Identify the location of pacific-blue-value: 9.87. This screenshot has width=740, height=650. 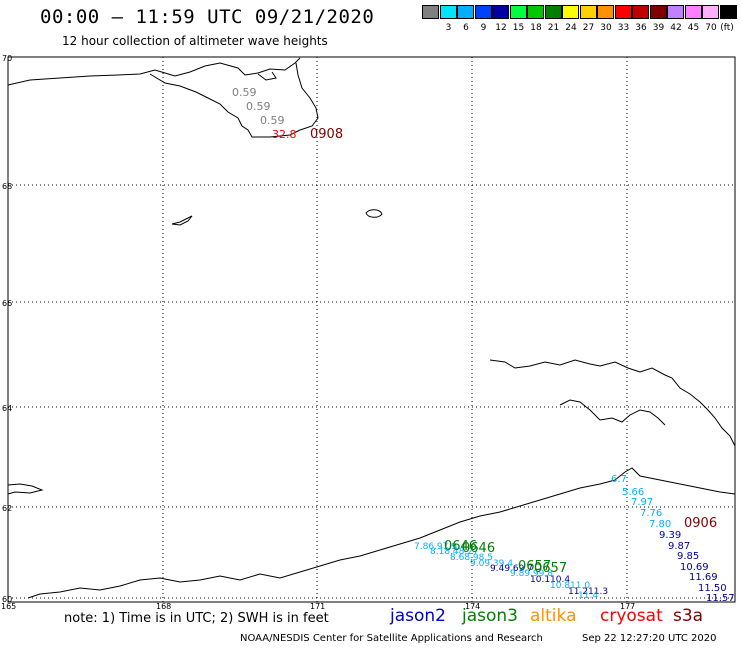
(679, 546).